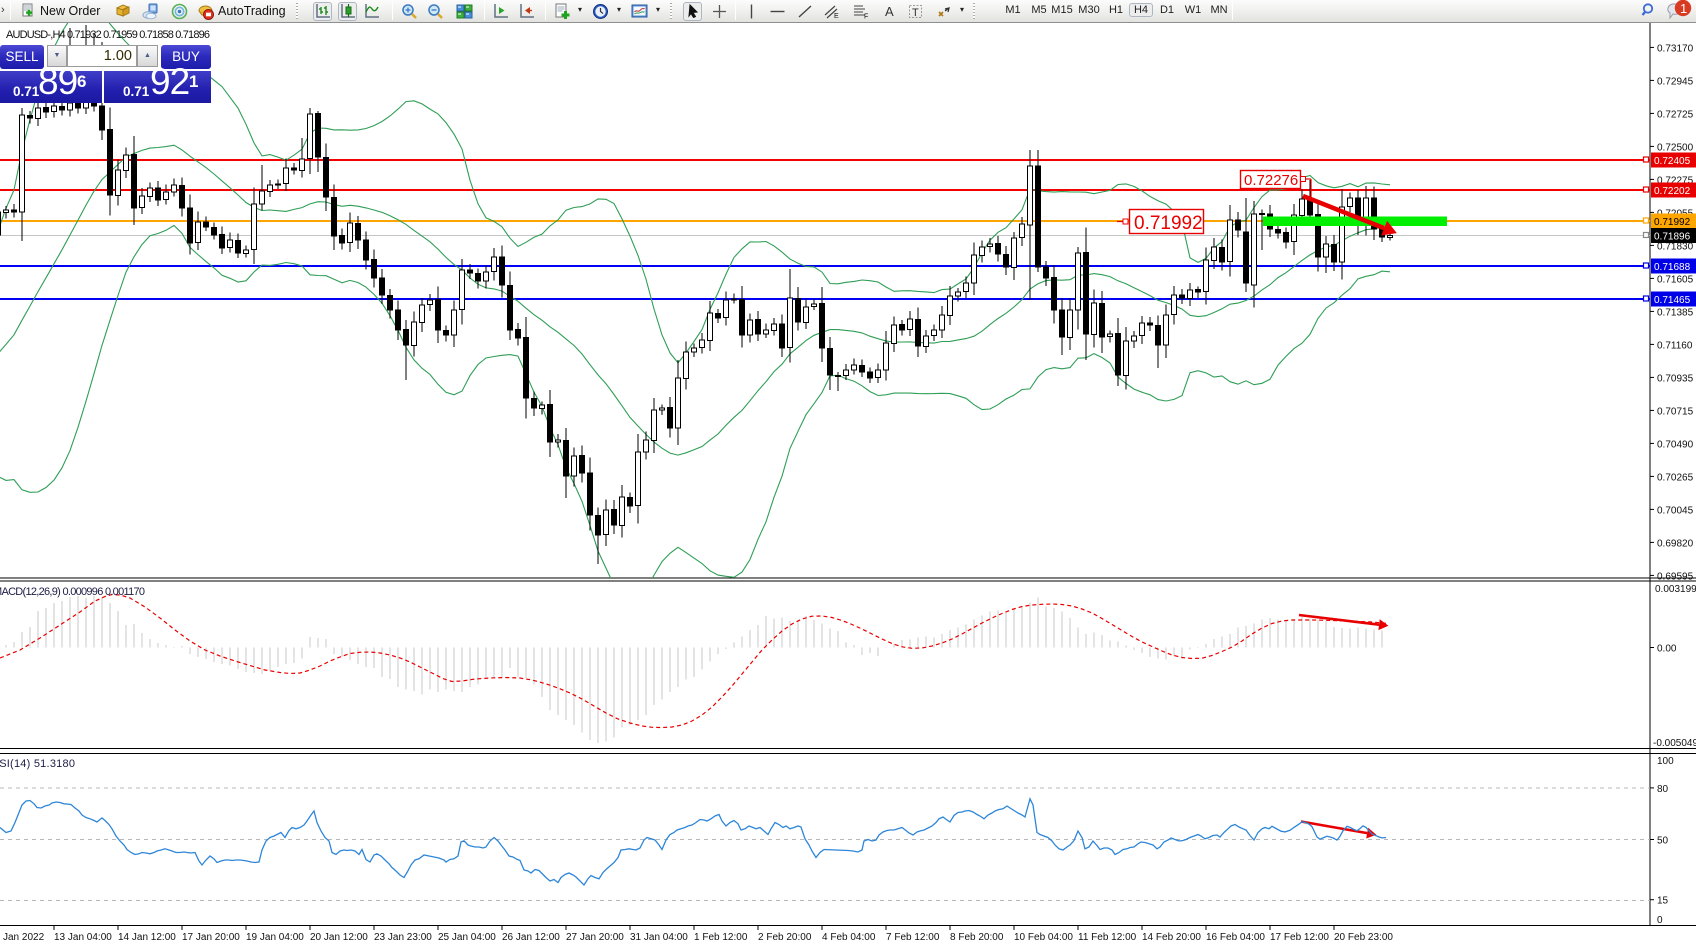  What do you see at coordinates (1672, 191) in the screenshot?
I see `svg-text: 0.72202` at bounding box center [1672, 191].